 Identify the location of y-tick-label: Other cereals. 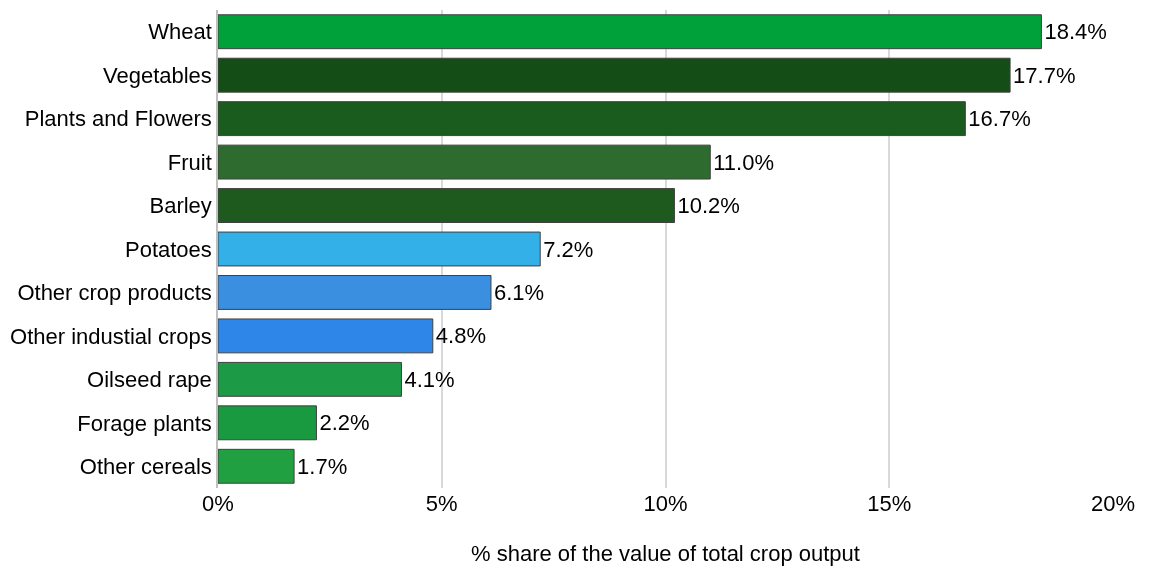
(145, 466).